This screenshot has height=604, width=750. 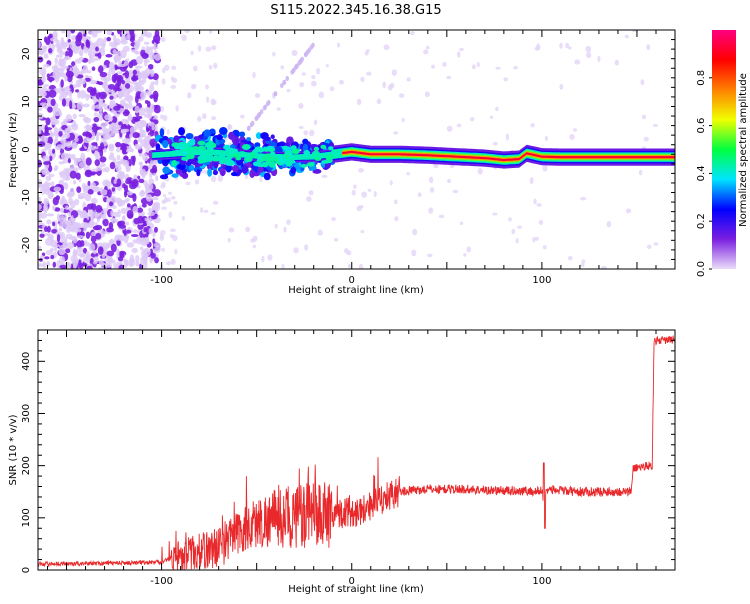 What do you see at coordinates (701, 221) in the screenshot?
I see `colorbar-tick-label: 0.2` at bounding box center [701, 221].